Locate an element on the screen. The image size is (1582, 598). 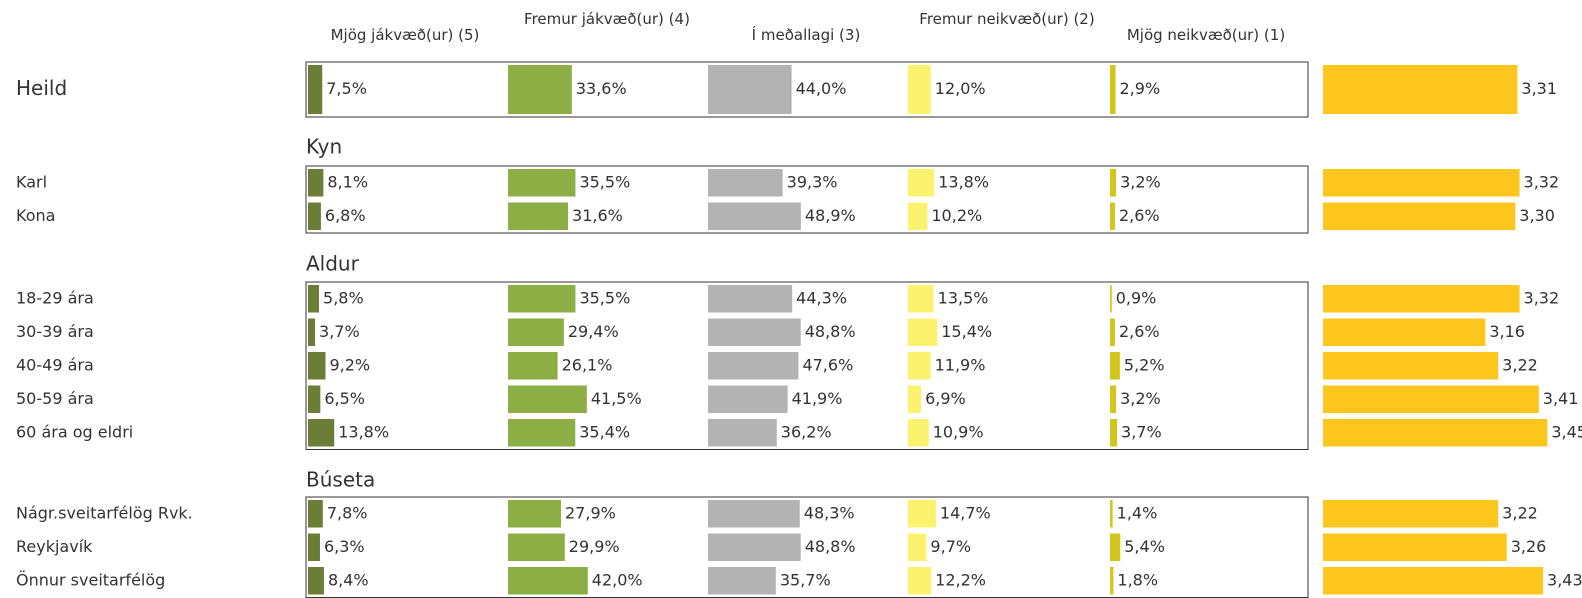
value-label: 33,6% is located at coordinates (601, 88).